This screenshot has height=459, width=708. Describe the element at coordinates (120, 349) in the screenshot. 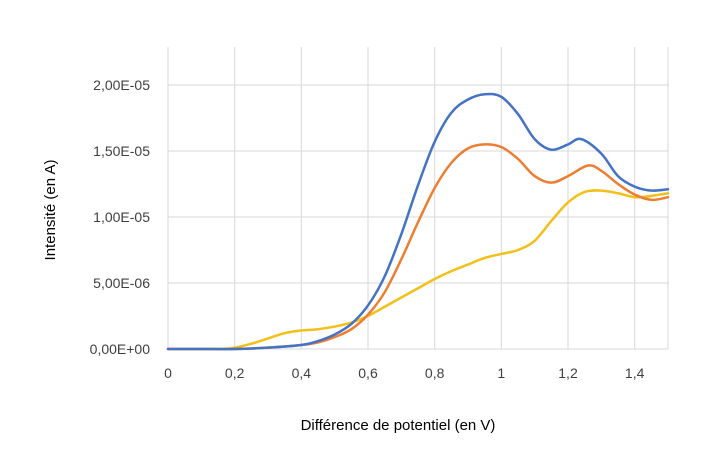

I see `y-tick-label: 0,00E+00` at that location.